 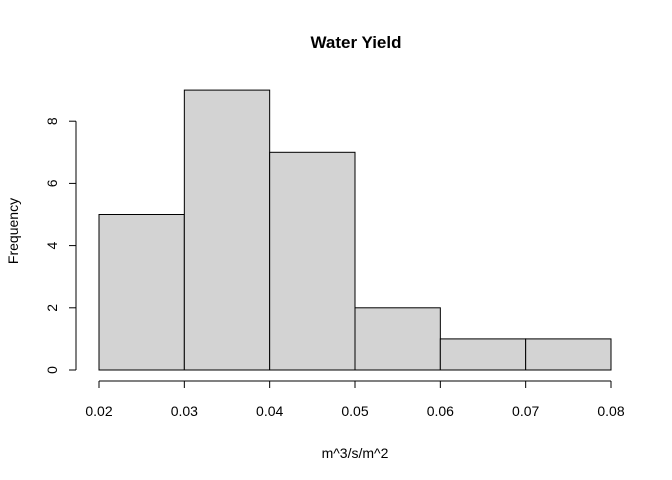 What do you see at coordinates (610, 411) in the screenshot?
I see `x-tick-label: 0.08` at bounding box center [610, 411].